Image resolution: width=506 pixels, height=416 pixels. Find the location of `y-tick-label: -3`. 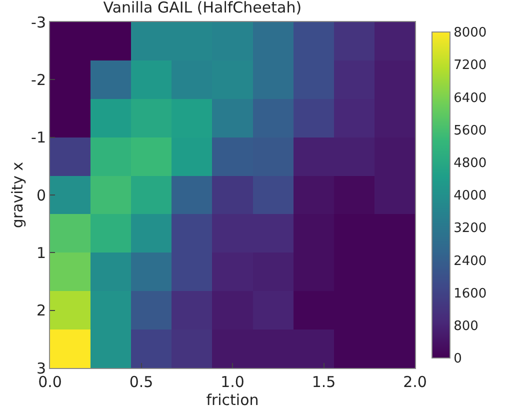

y-tick-label: -3 is located at coordinates (38, 22).